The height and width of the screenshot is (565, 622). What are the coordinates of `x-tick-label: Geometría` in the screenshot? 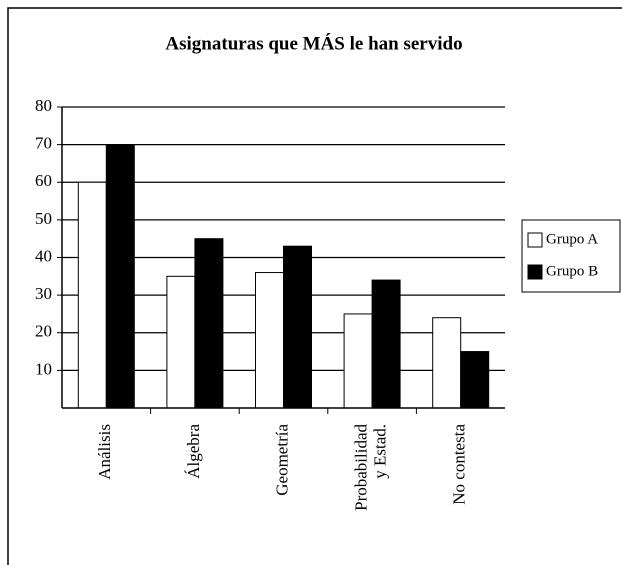 It's located at (281, 460).